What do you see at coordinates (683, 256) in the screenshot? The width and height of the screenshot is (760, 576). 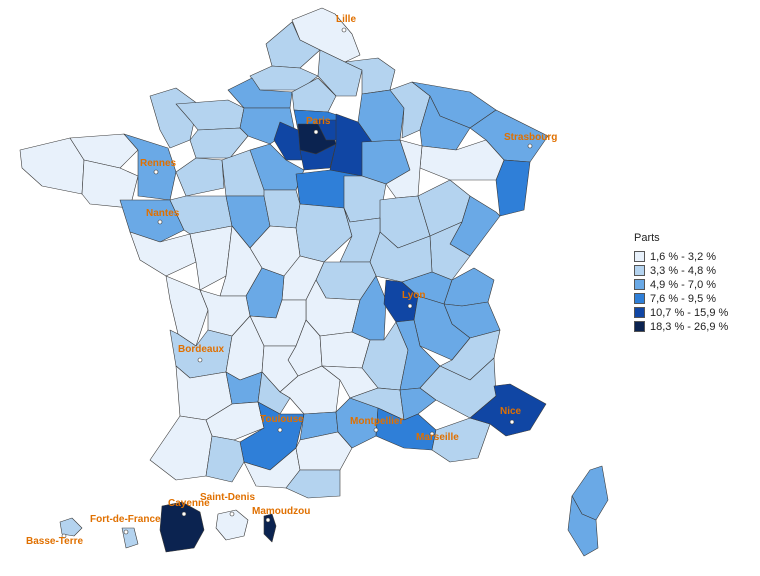 I see `legend-label: 1,6 % - 3,2 %` at bounding box center [683, 256].